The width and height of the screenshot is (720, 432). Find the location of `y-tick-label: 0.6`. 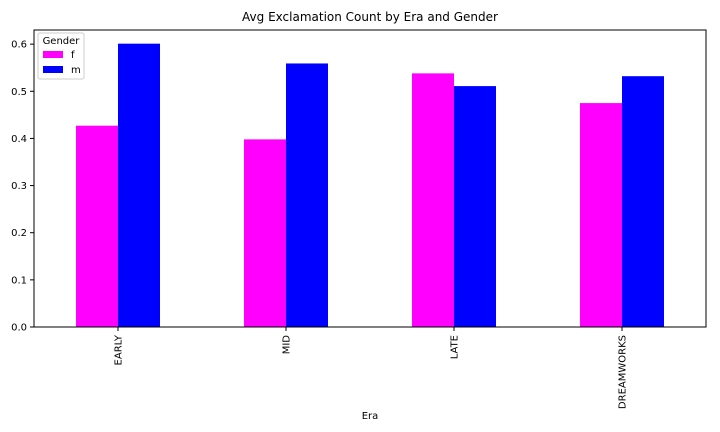

y-tick-label: 0.6 is located at coordinates (19, 45).